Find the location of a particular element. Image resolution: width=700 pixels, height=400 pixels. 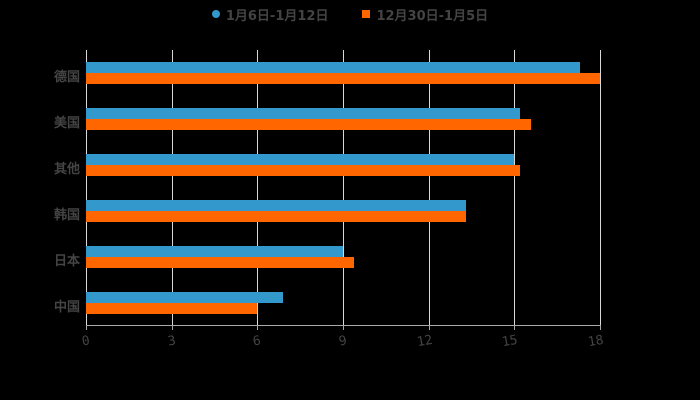

legend-item-series-1: 1月6日-1月12日 is located at coordinates (270, 14).